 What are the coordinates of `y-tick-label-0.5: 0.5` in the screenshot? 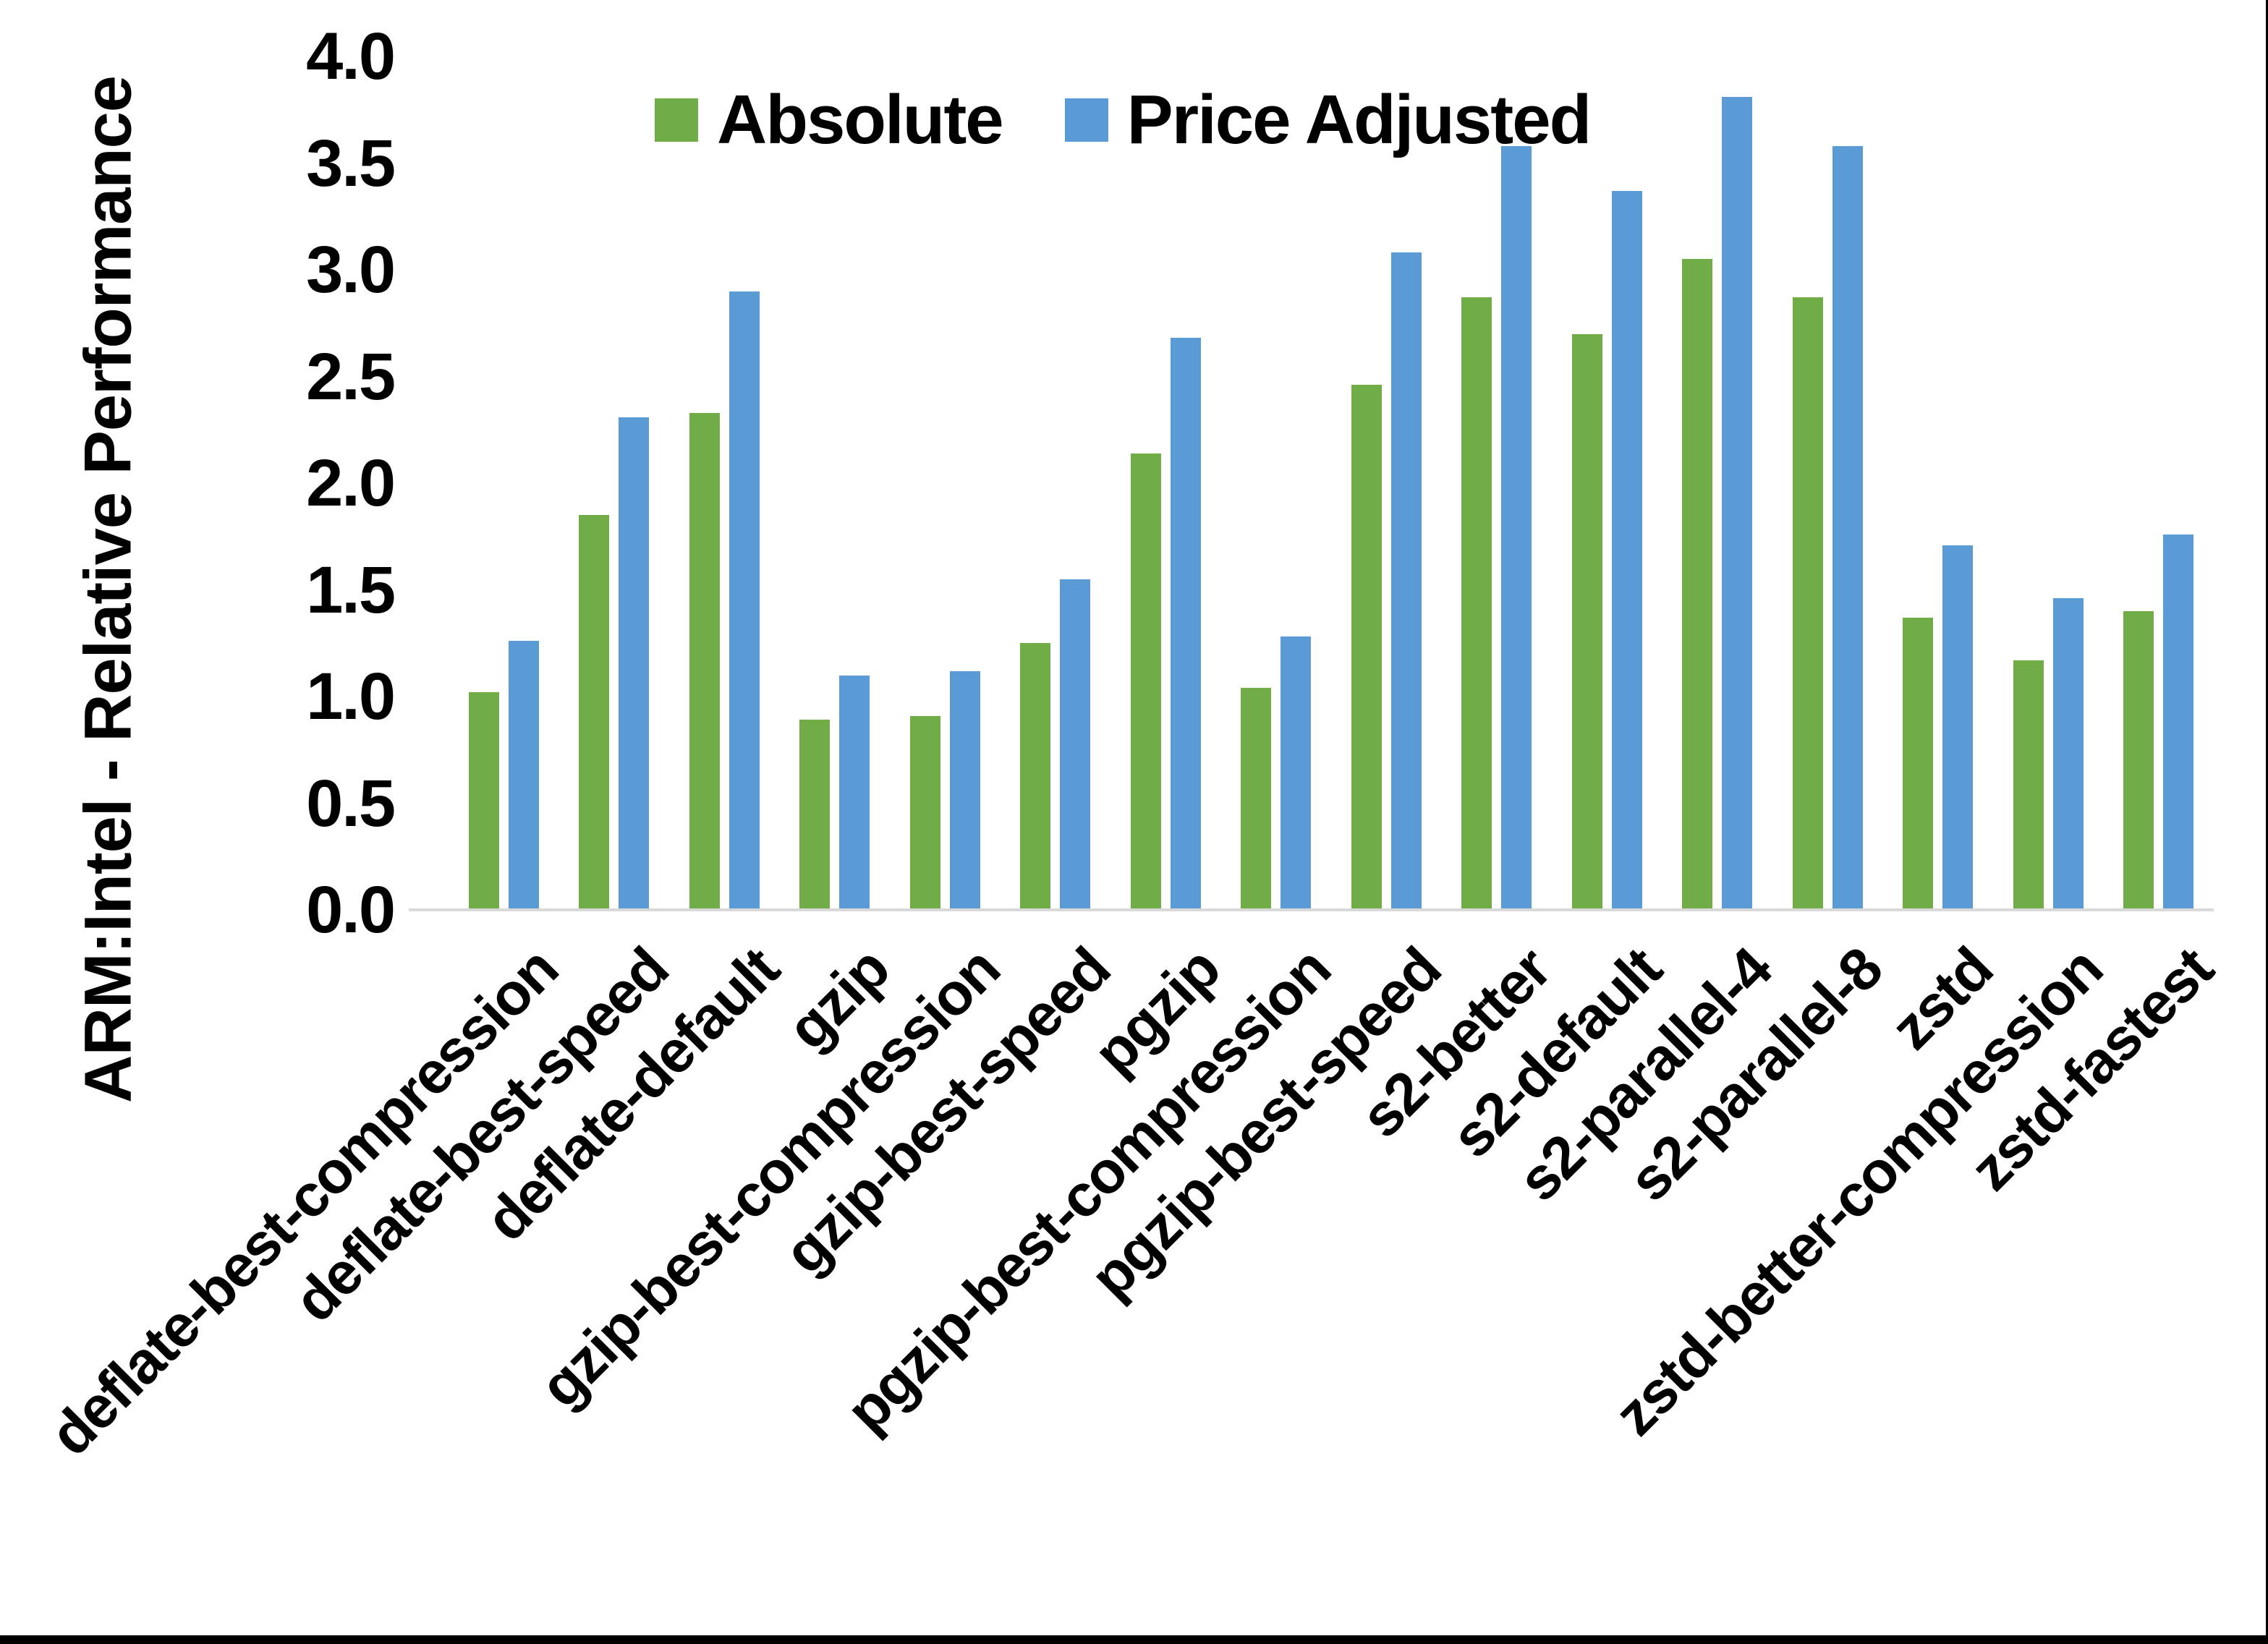 It's located at (351, 803).